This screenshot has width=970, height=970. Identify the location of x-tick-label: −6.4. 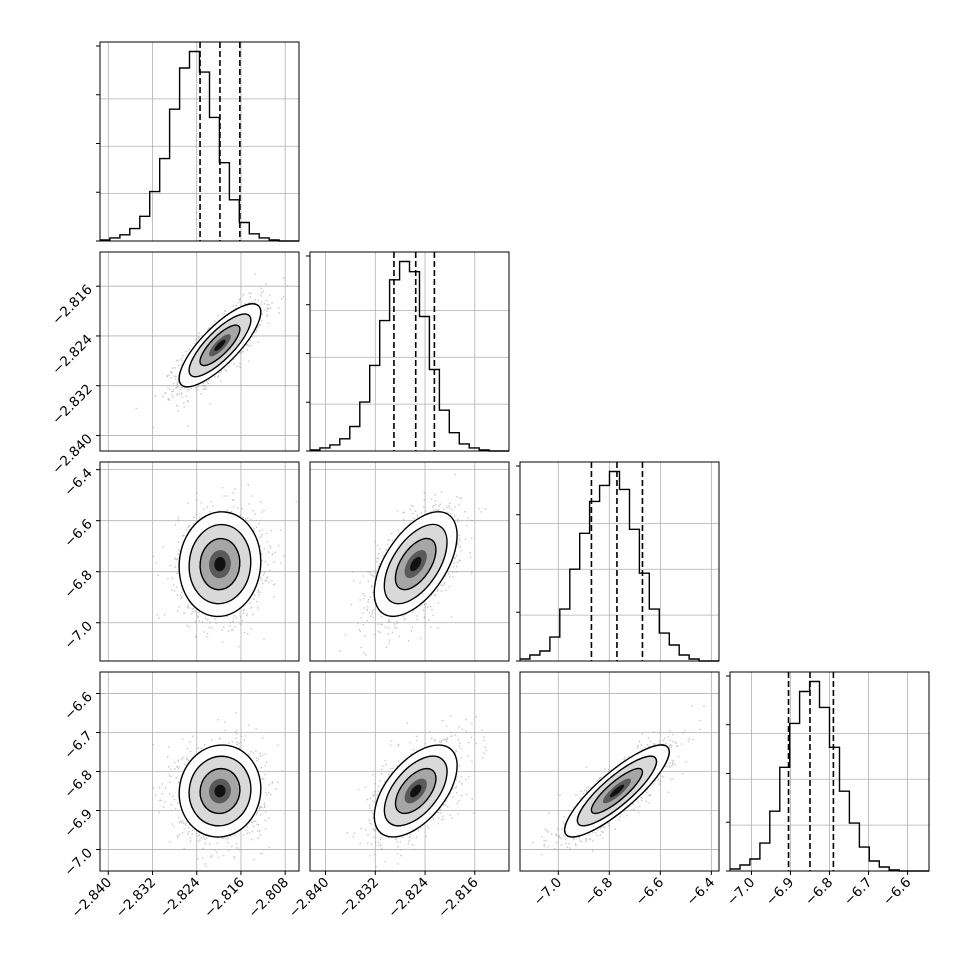
(701, 891).